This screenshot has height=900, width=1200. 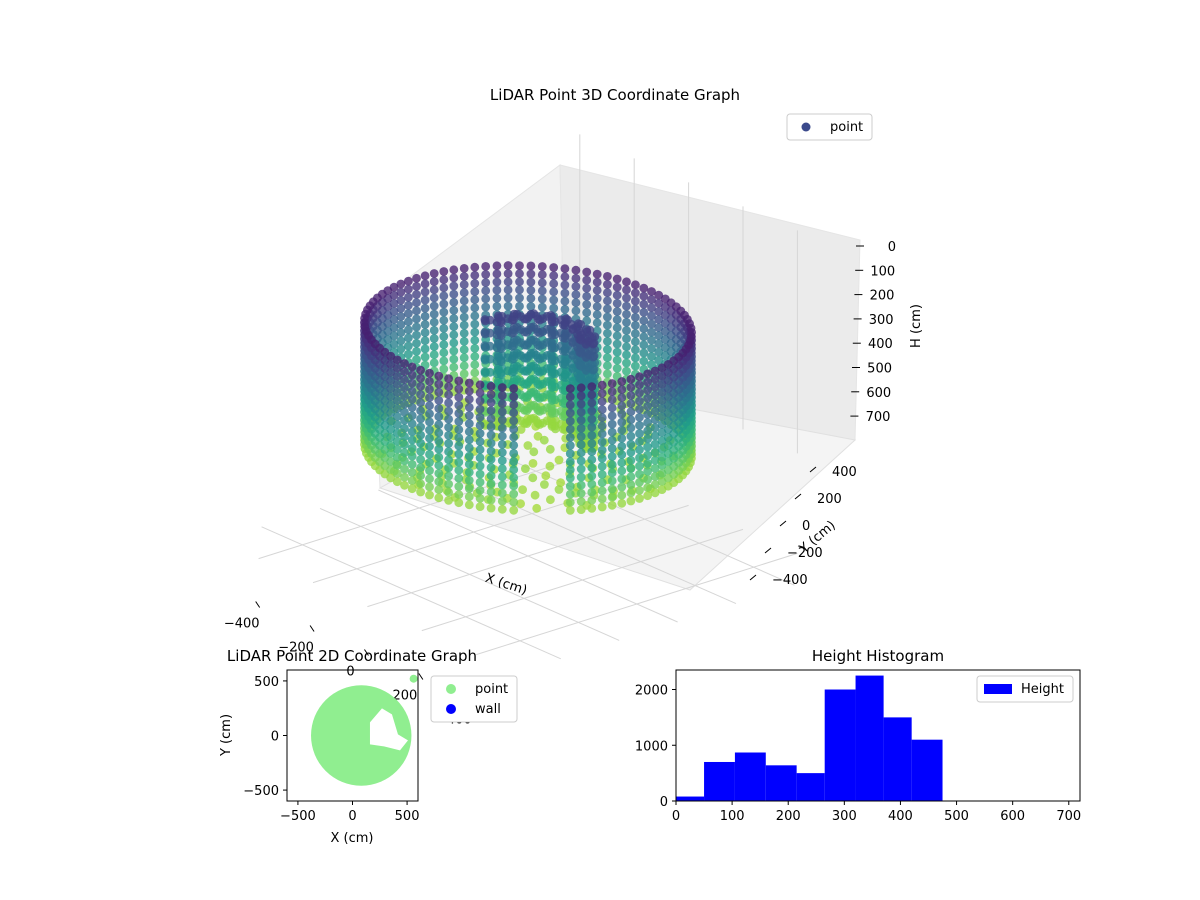 What do you see at coordinates (258, 604) in the screenshot?
I see `x-tick-3d` at bounding box center [258, 604].